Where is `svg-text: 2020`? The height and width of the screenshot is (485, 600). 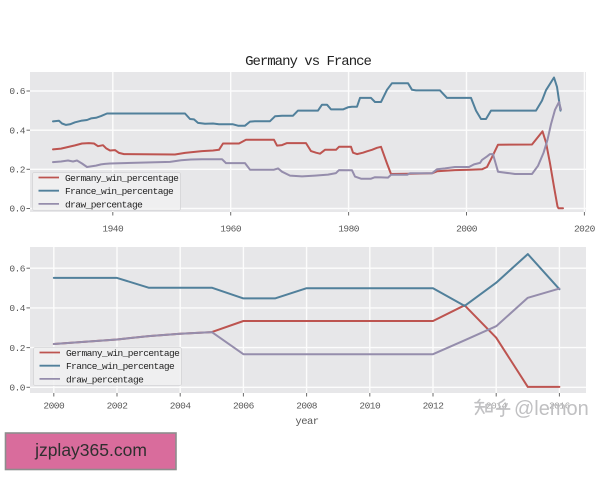
svg-text: 2020 is located at coordinates (585, 229).